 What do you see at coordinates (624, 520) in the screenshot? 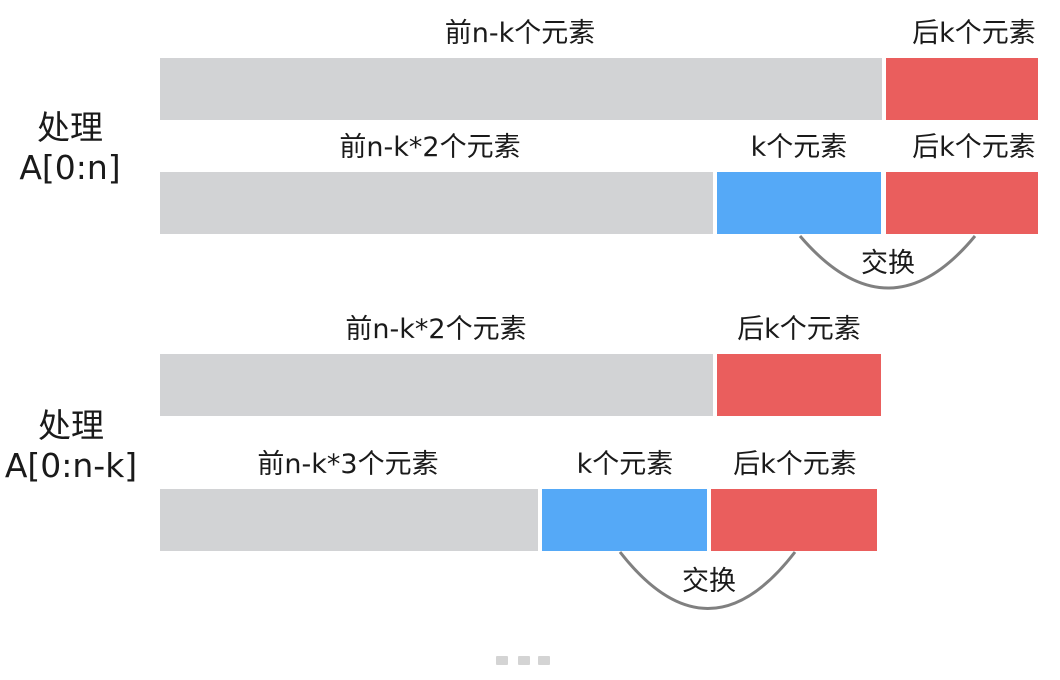
I see `section2-row2-blue-block` at bounding box center [624, 520].